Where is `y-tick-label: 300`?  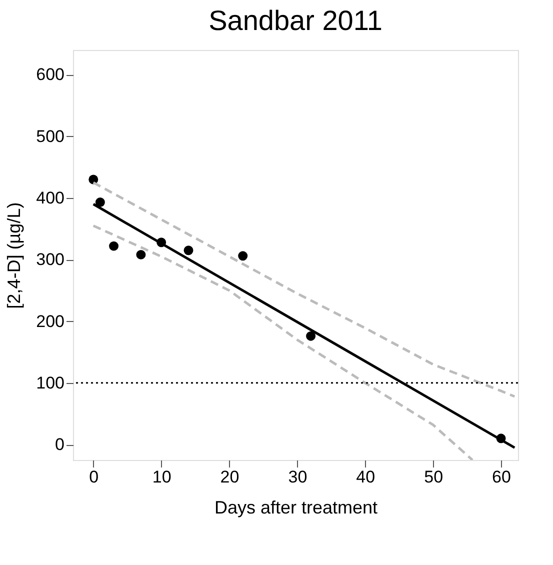
y-tick-label: 300 is located at coordinates (50, 260).